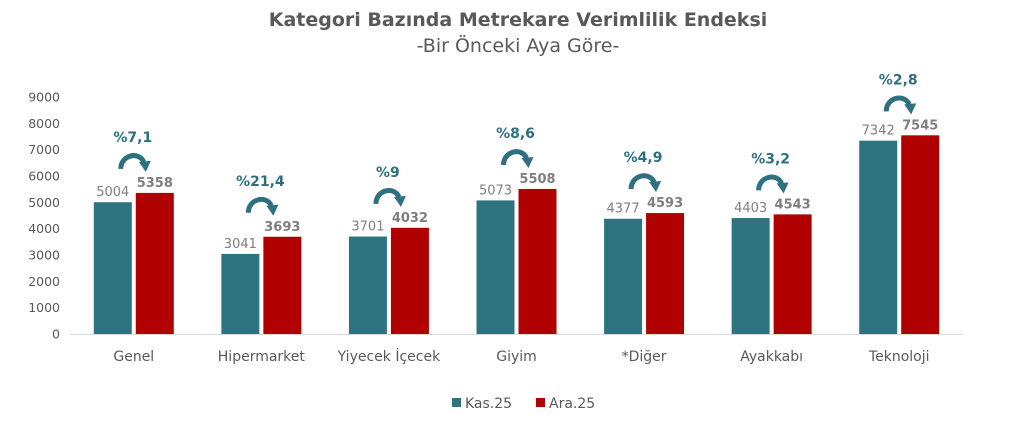  I want to click on y-tick-label: 3000, so click(44, 255).